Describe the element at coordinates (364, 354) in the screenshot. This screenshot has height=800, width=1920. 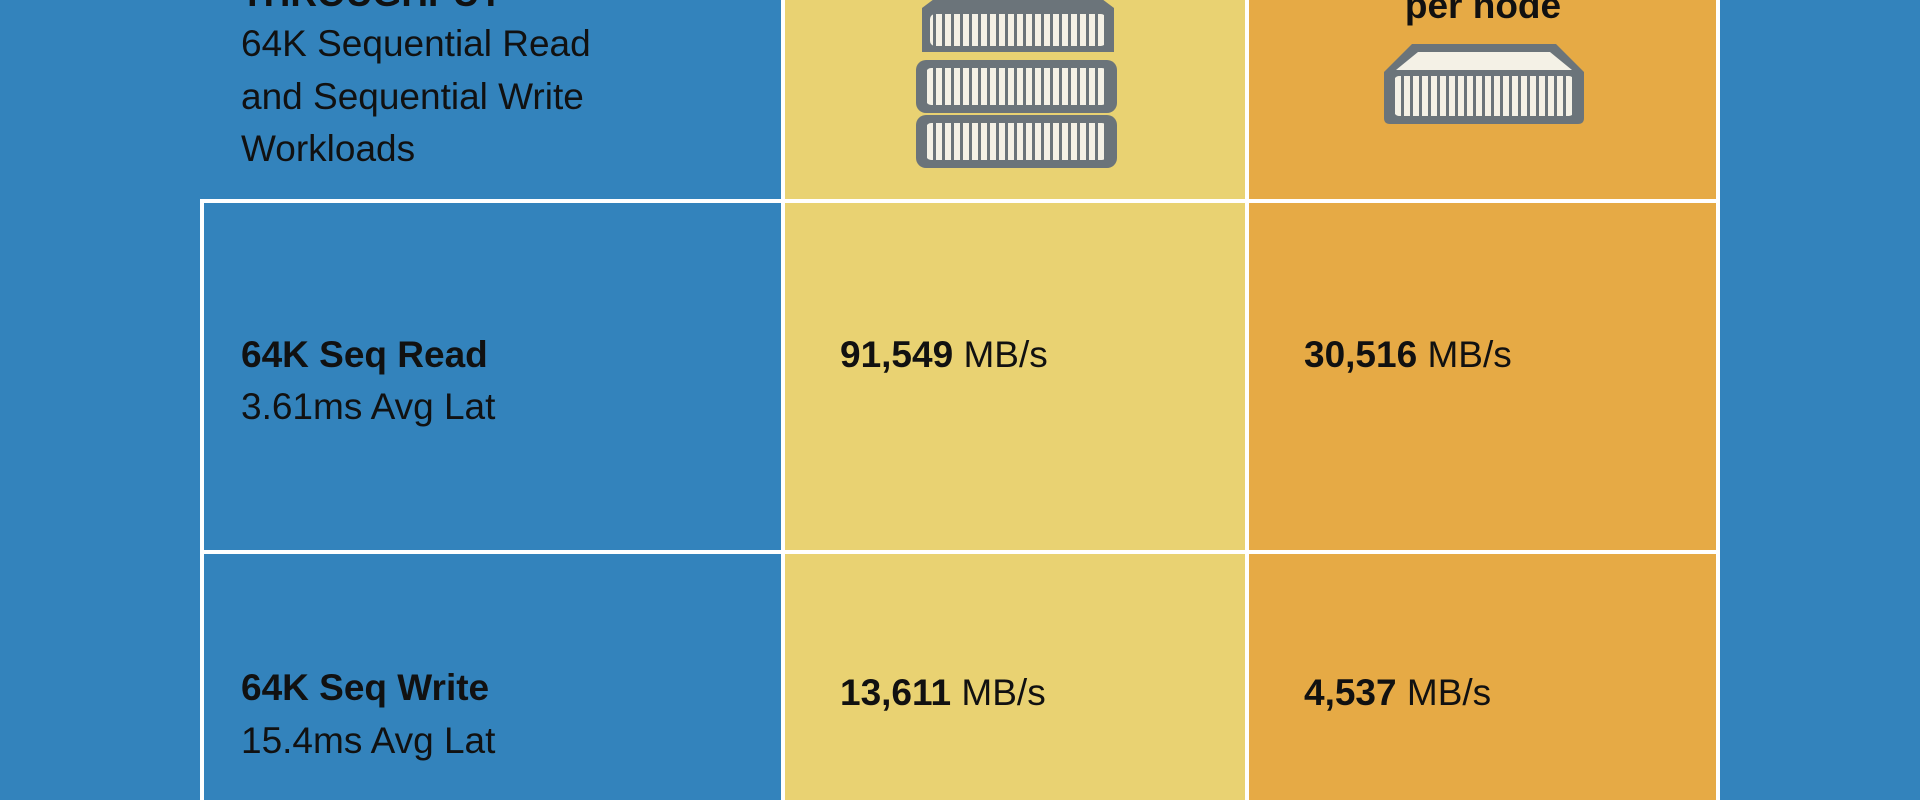
I see `row-label: 64K Seq Read` at that location.